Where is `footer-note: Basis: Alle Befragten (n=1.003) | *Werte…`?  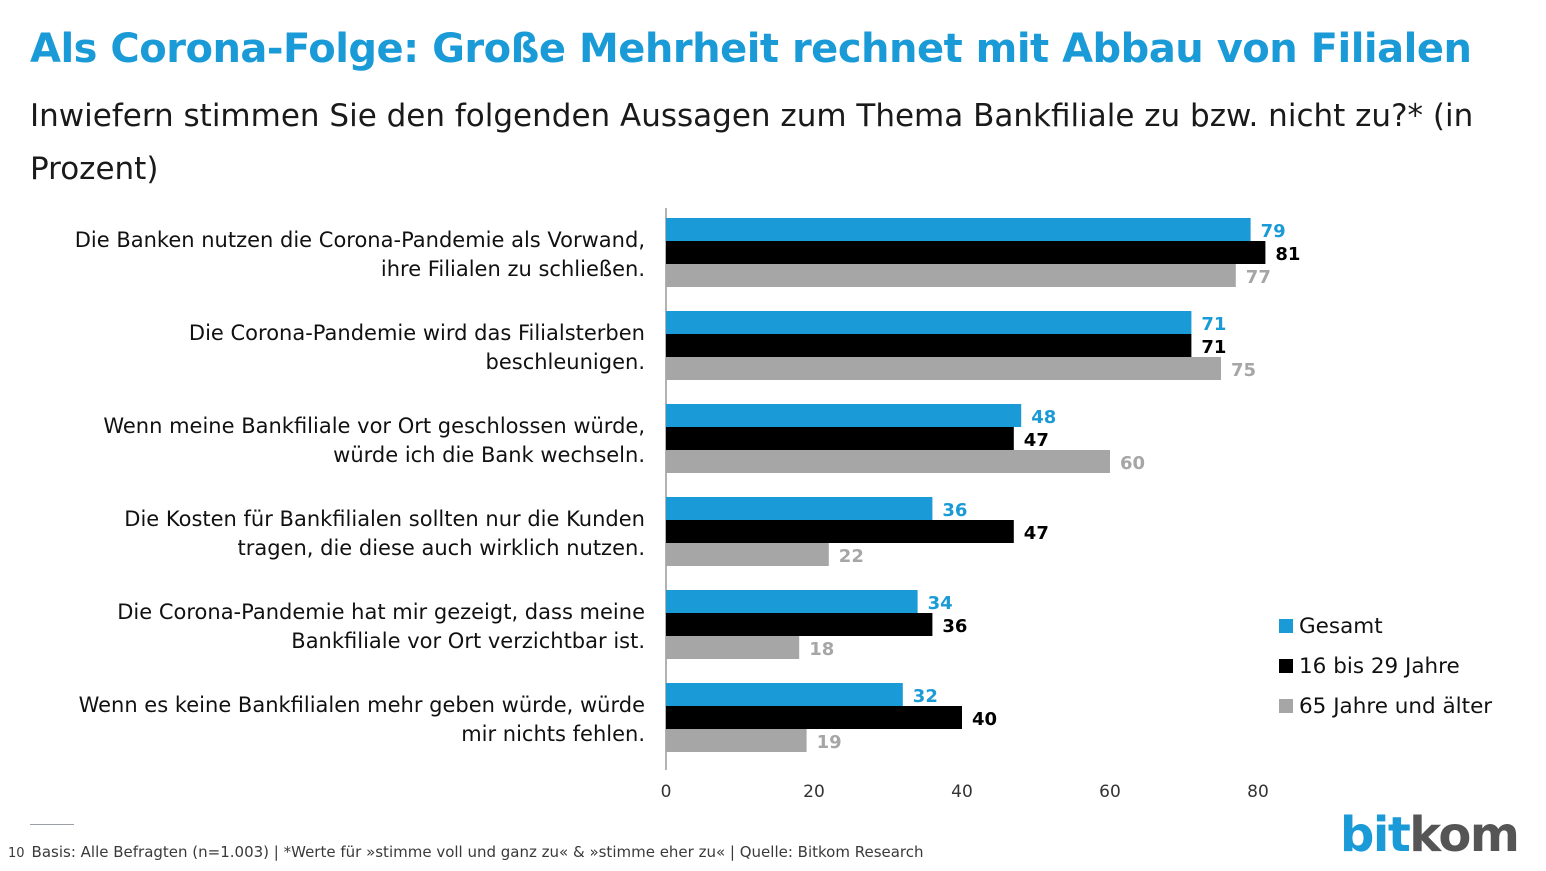 footer-note: Basis: Alle Befragten (n=1.003) | *Werte… is located at coordinates (477, 852).